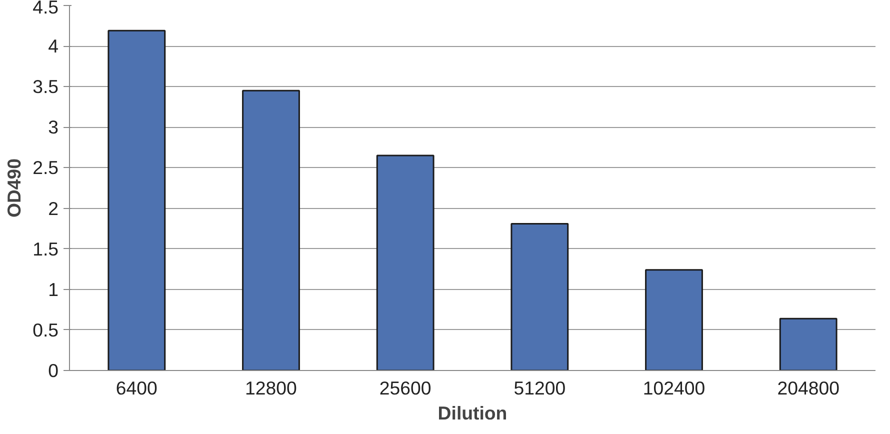 The image size is (890, 434). I want to click on y-tick-label: 3.5, so click(45, 87).